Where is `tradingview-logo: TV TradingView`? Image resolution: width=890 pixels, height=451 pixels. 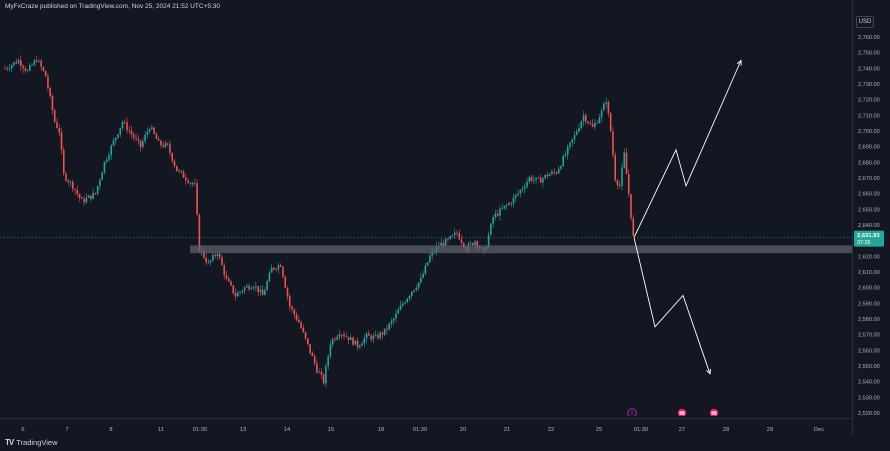
tradingview-logo: TV TradingView is located at coordinates (31, 442).